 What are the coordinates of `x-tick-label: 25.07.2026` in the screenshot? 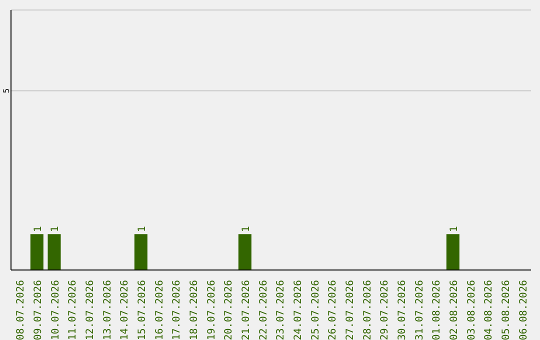 It's located at (316, 310).